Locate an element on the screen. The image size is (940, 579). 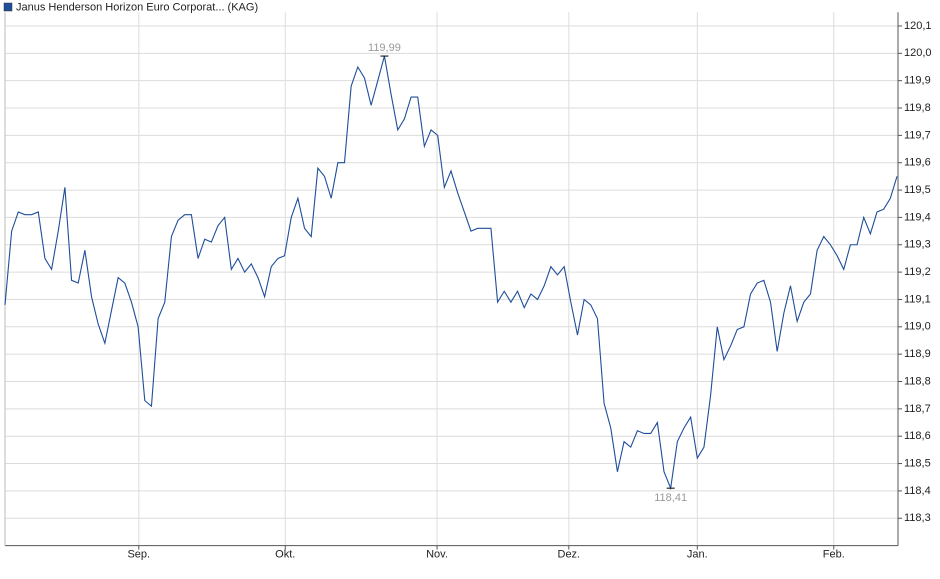
y-tick-label: 120,1 is located at coordinates (918, 26).